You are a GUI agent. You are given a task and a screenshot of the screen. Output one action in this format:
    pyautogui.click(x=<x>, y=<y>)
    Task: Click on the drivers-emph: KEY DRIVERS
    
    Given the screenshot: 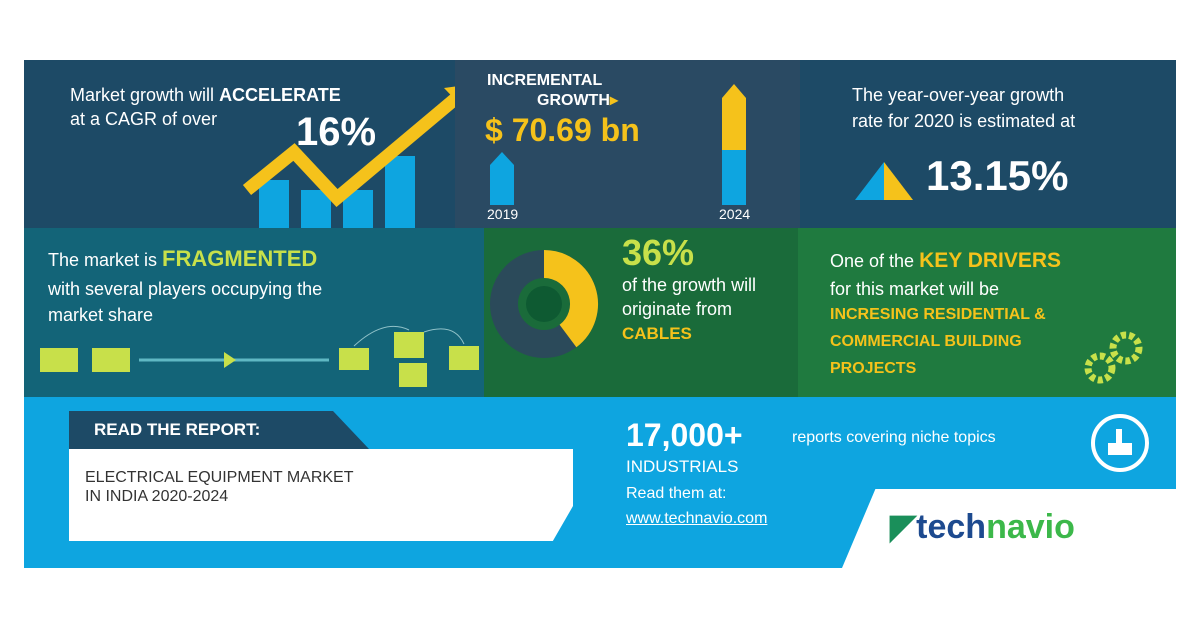 What is the action you would take?
    pyautogui.click(x=990, y=260)
    